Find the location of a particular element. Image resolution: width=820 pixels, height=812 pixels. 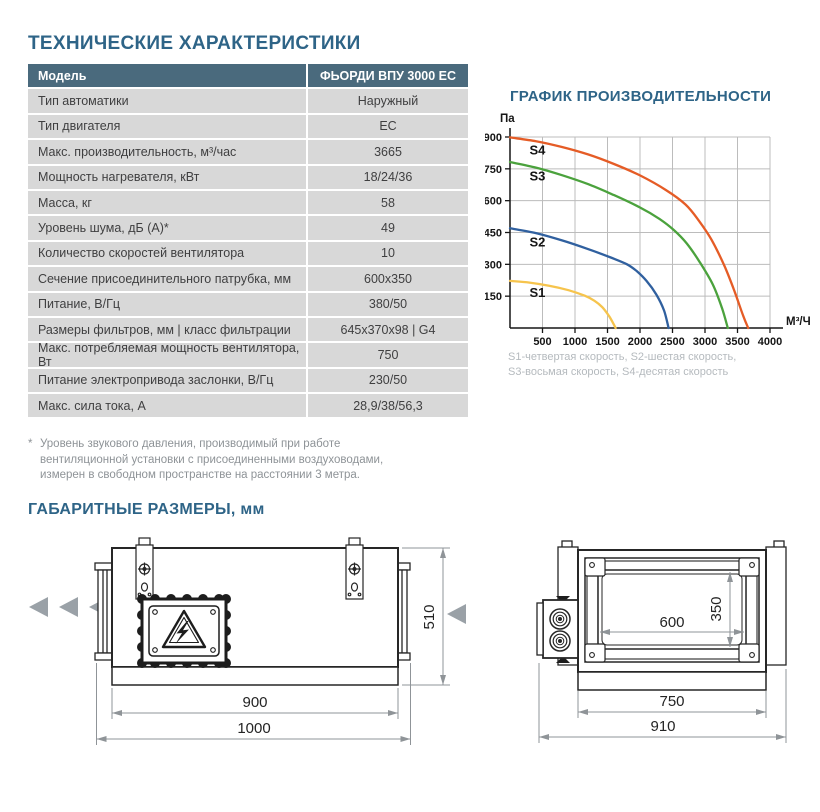

spec-row-value: 10 is located at coordinates (388, 253).